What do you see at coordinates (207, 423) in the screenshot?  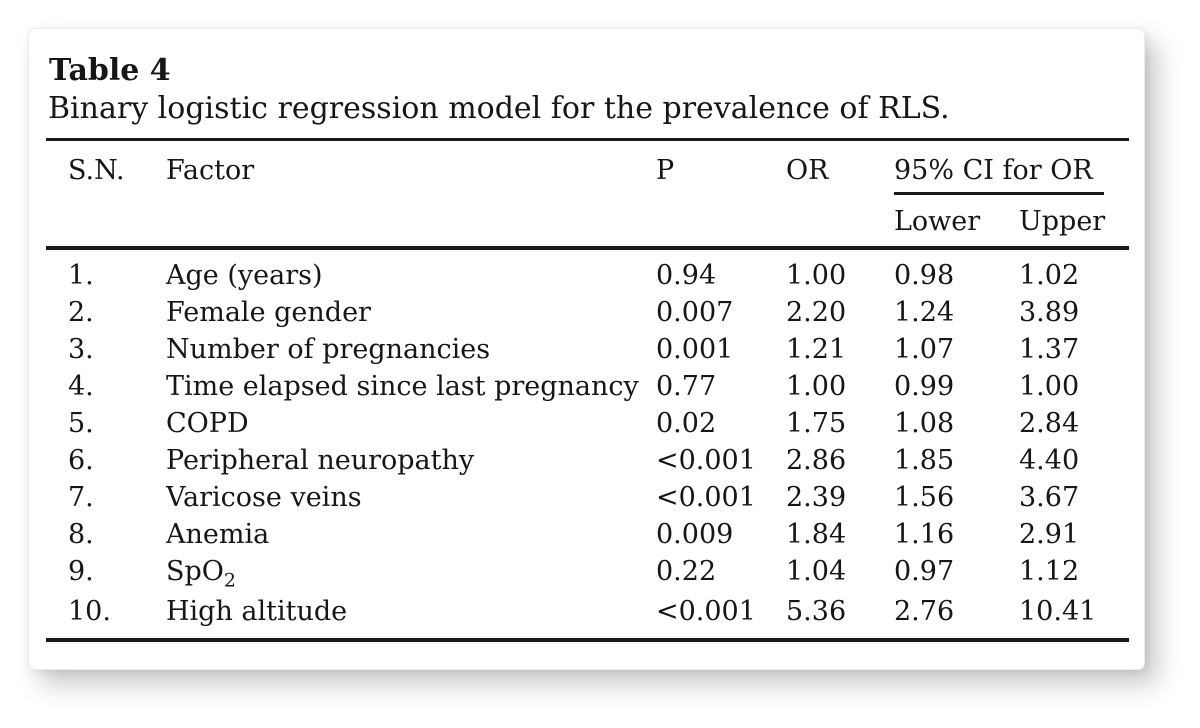 I see `factor-label: COPD` at bounding box center [207, 423].